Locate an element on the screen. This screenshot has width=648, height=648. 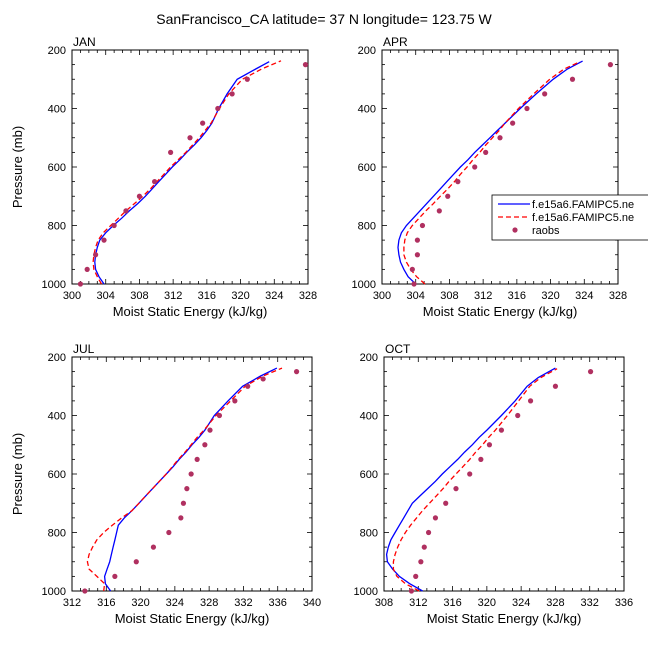
x-tick-label: 324 is located at coordinates (521, 603).